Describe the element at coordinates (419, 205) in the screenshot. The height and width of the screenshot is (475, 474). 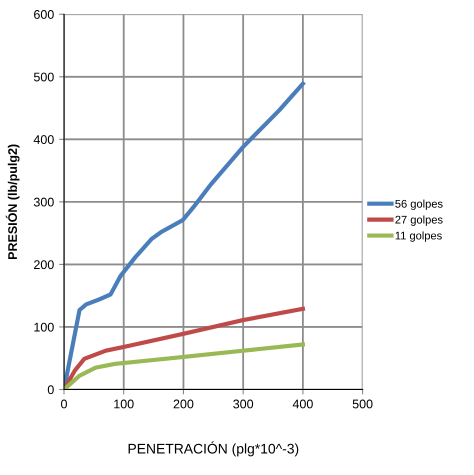
I see `legend-label: 56 golpes` at that location.